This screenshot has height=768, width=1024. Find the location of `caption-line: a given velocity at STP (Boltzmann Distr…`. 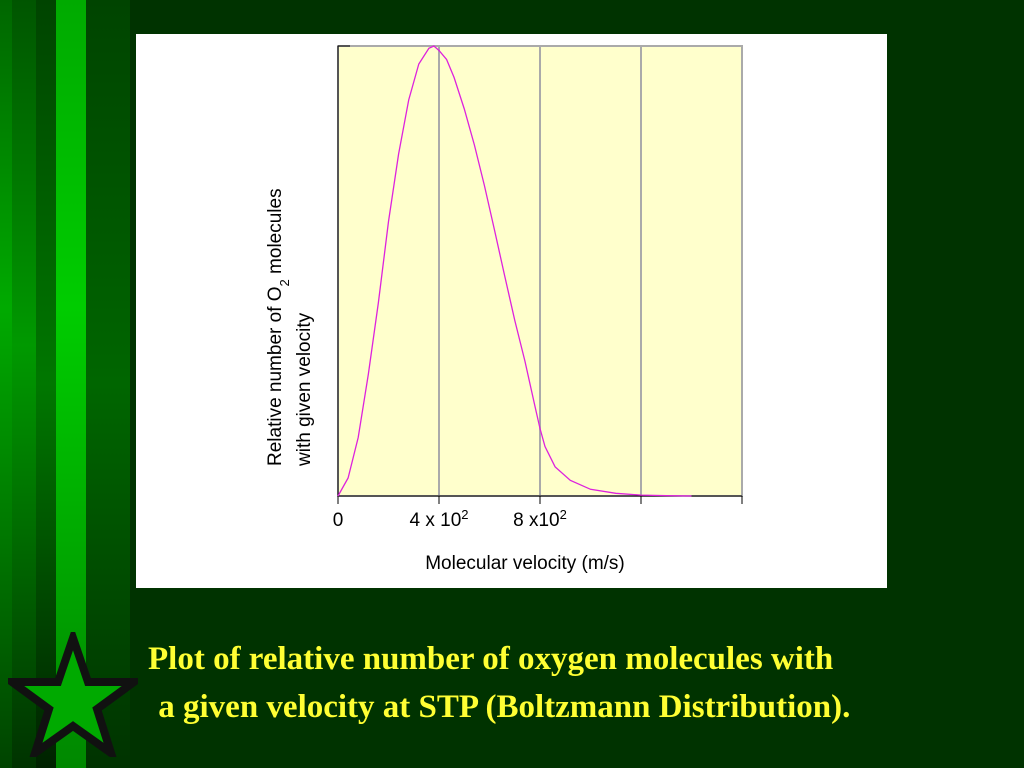

caption-line: a given velocity at STP (Boltzmann Distr… is located at coordinates (500, 707).